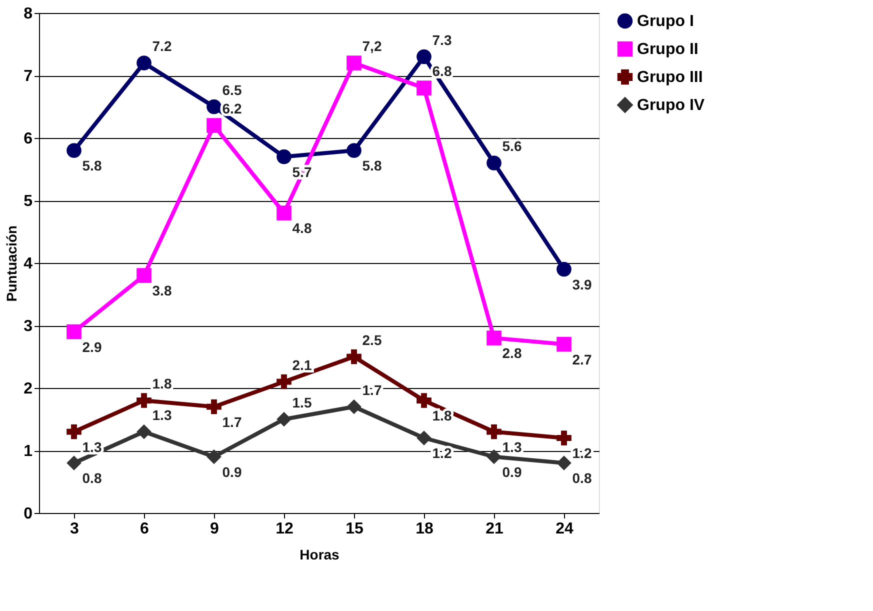 This screenshot has height=611, width=873. Describe the element at coordinates (425, 529) in the screenshot. I see `x-tick-label: 18` at that location.